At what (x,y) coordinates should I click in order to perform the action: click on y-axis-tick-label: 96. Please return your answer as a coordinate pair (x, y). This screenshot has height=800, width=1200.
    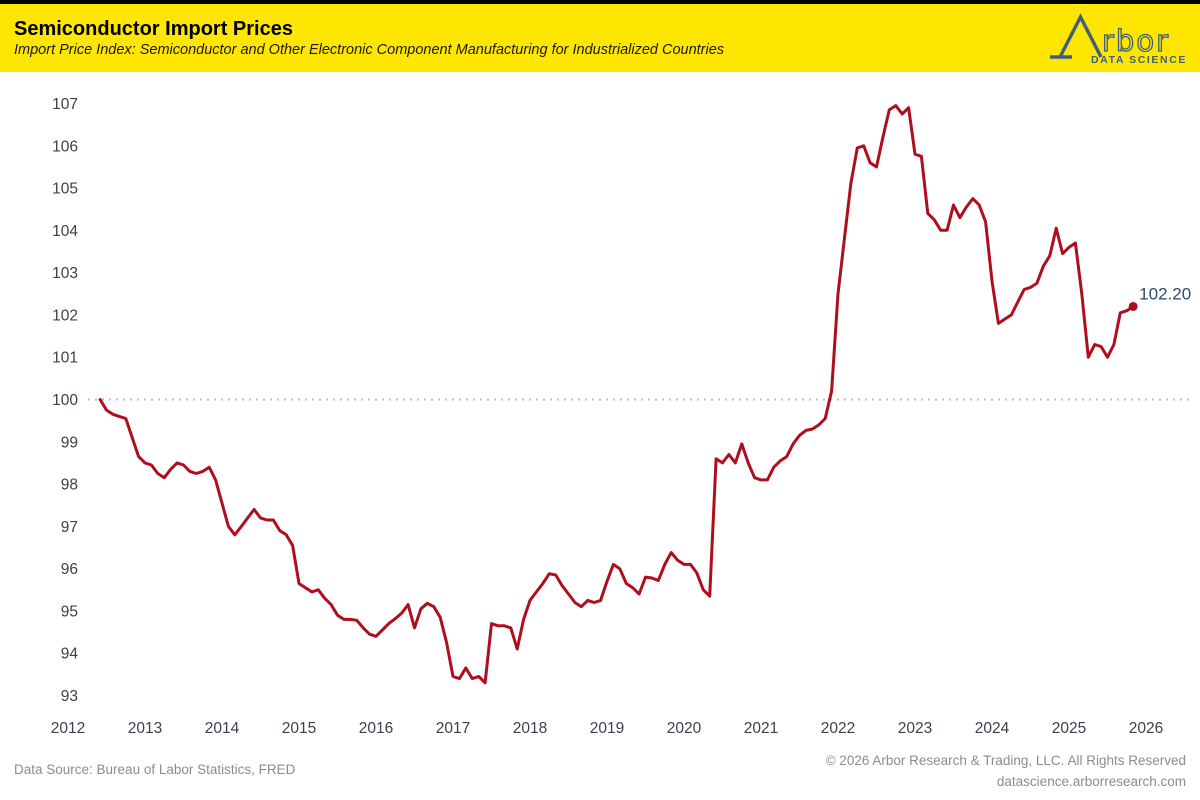
    Looking at the image, I should click on (69, 569).